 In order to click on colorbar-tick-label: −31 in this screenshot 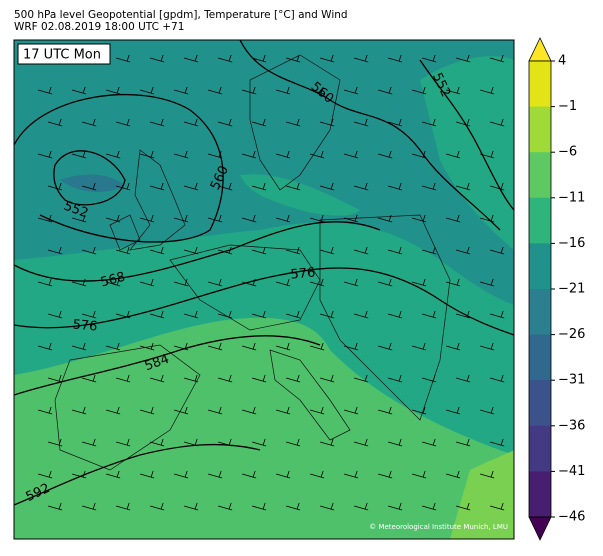, I will do `click(571, 380)`.